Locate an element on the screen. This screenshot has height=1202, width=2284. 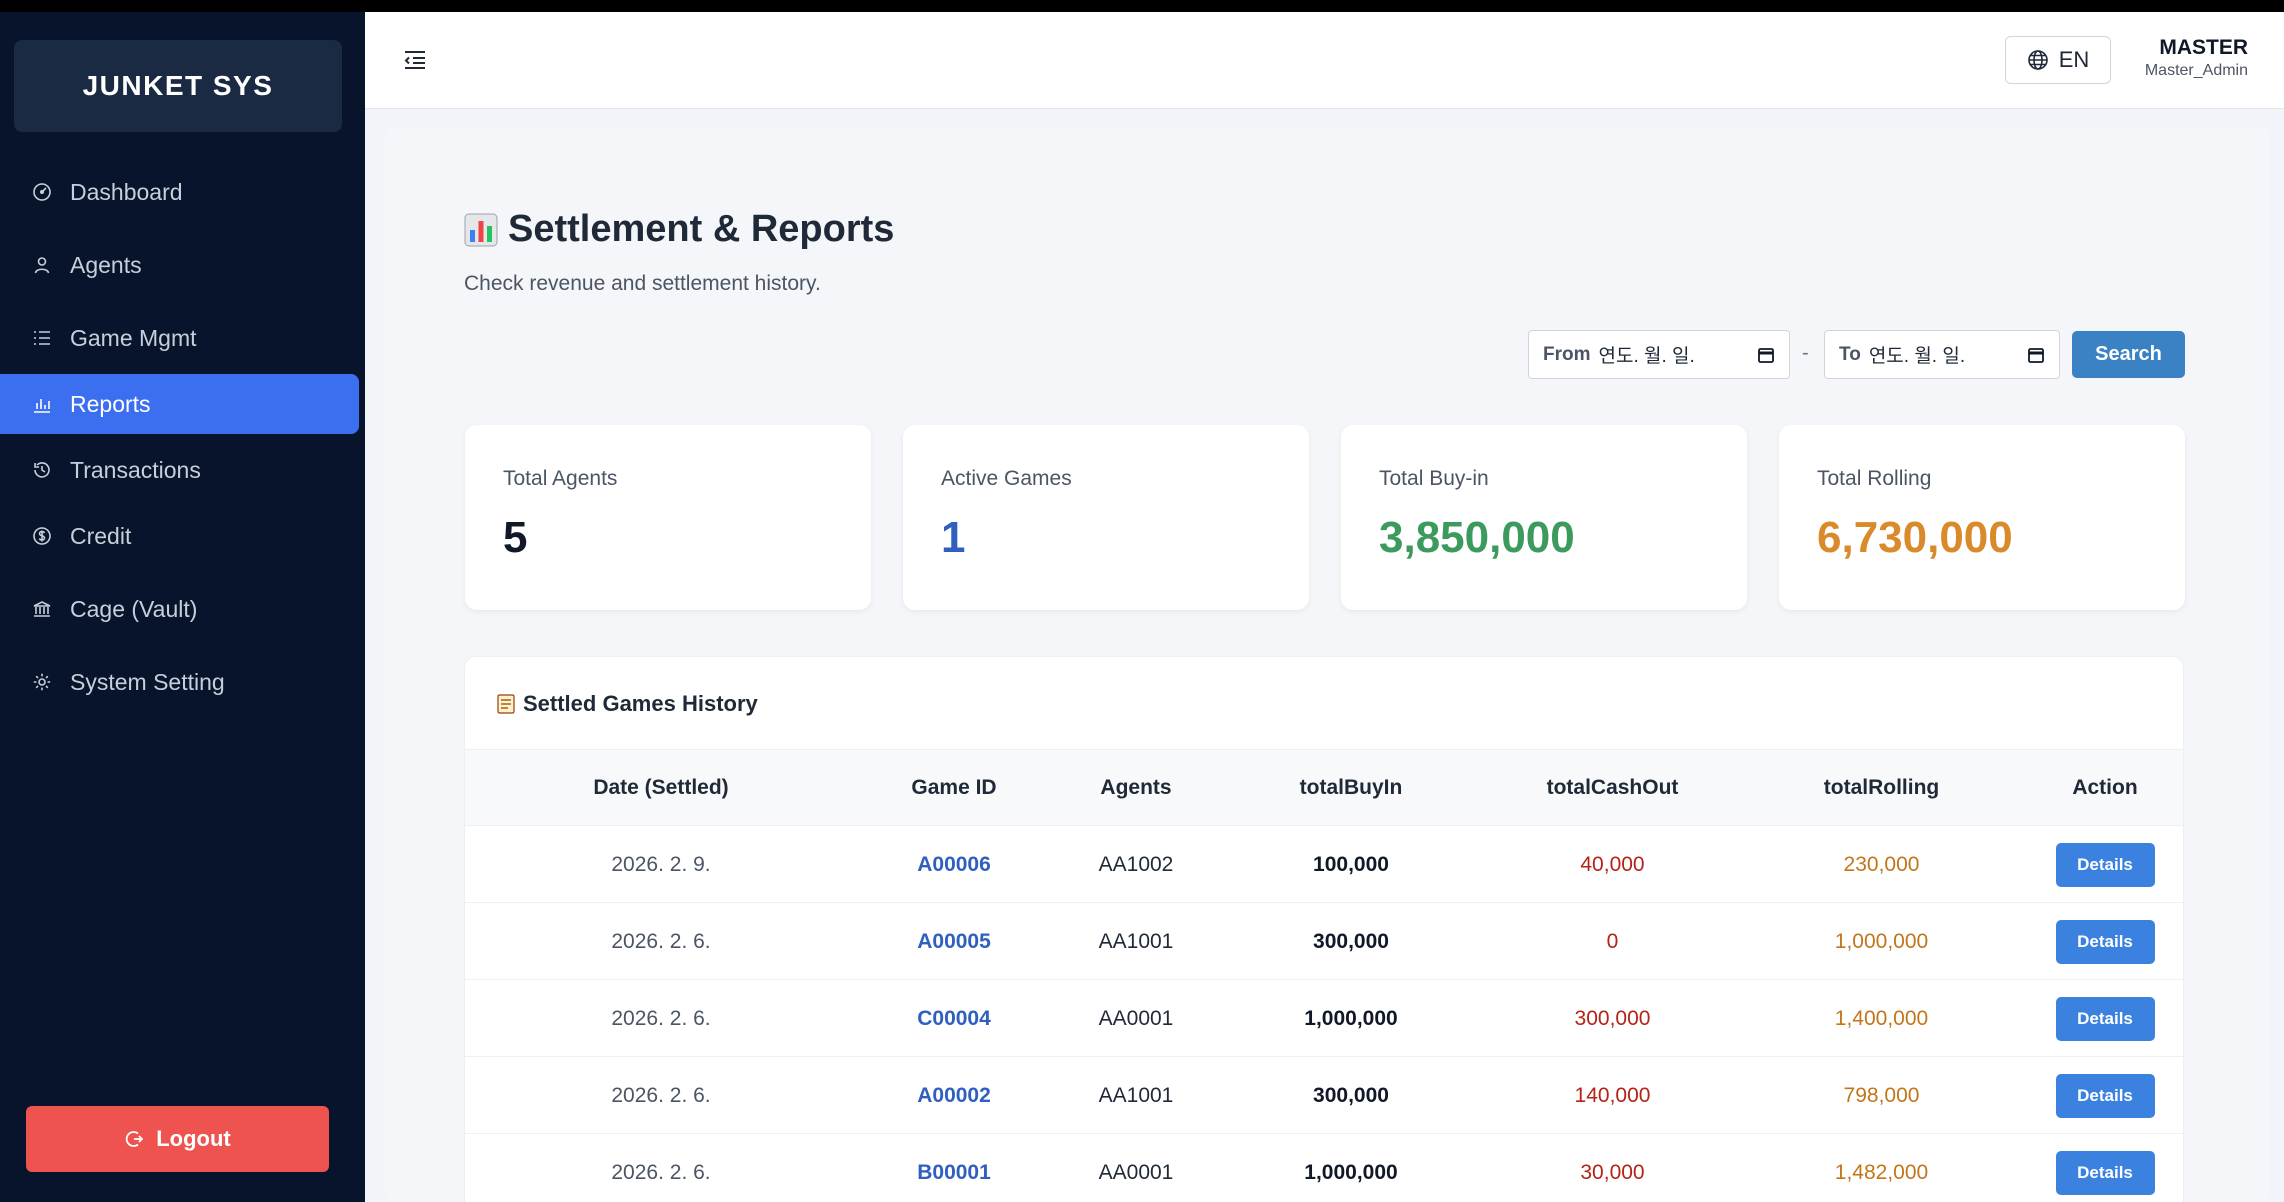
bar-chart-icon is located at coordinates (42, 404).